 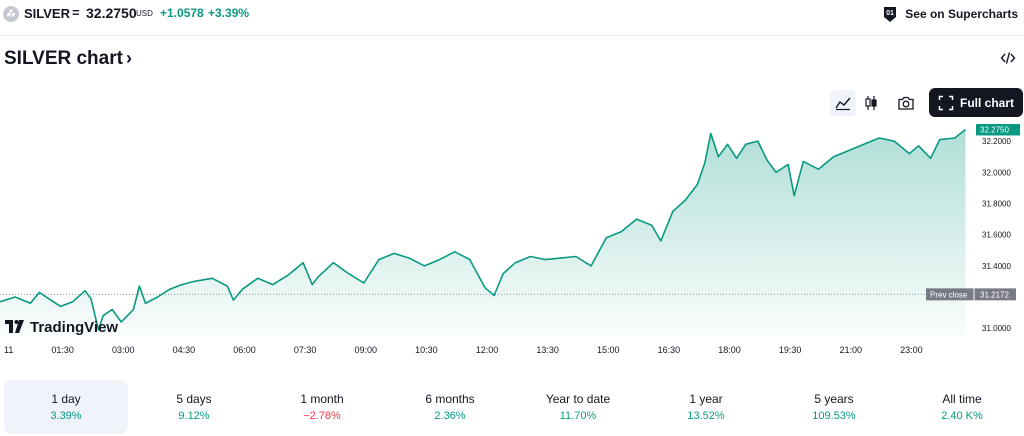 I want to click on period-change: 11.70%, so click(x=578, y=416).